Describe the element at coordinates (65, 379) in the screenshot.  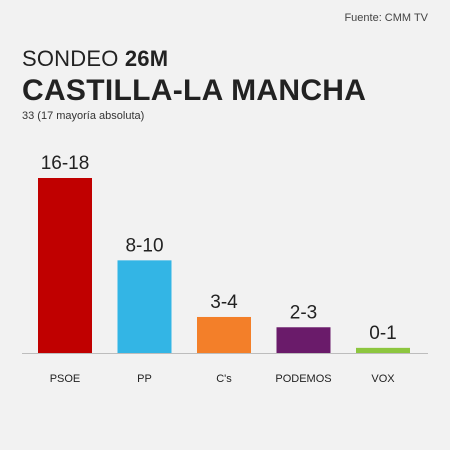
I see `category-label: PSOE` at that location.